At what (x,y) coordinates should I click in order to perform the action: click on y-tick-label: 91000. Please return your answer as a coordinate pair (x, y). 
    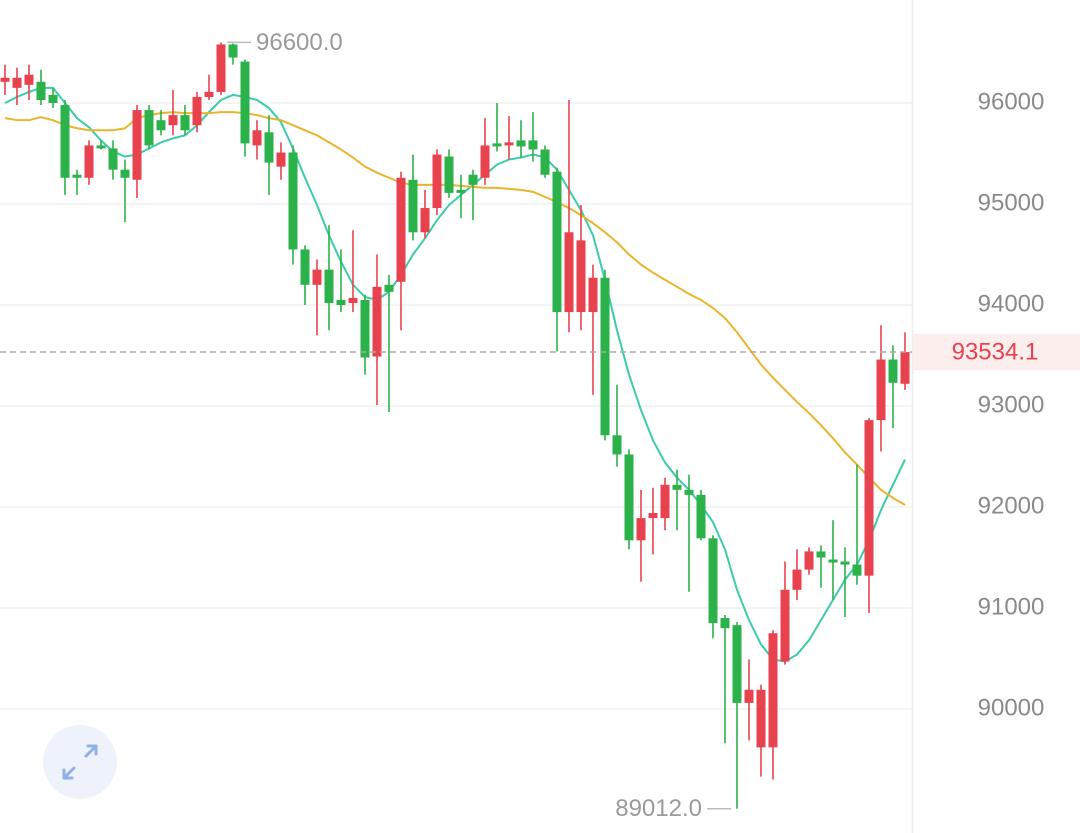
    Looking at the image, I should click on (1011, 606).